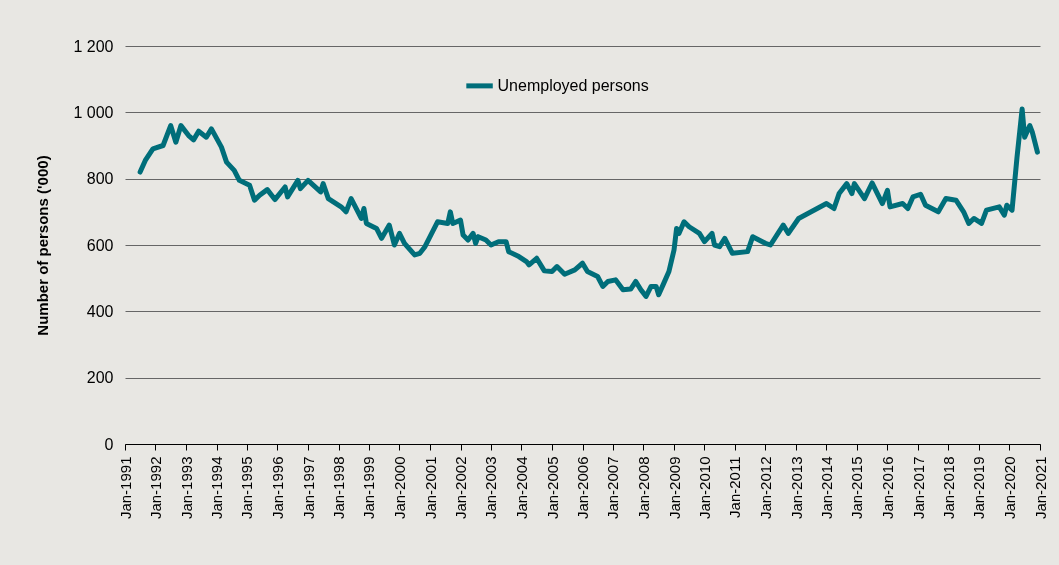  Describe the element at coordinates (100, 245) in the screenshot. I see `y-tick-label: 600` at that location.